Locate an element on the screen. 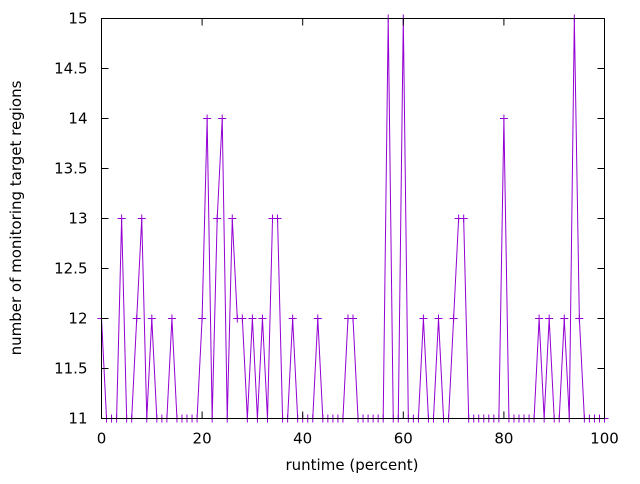 This screenshot has height=484, width=640. y-tick-label: 13.5 is located at coordinates (70, 169).